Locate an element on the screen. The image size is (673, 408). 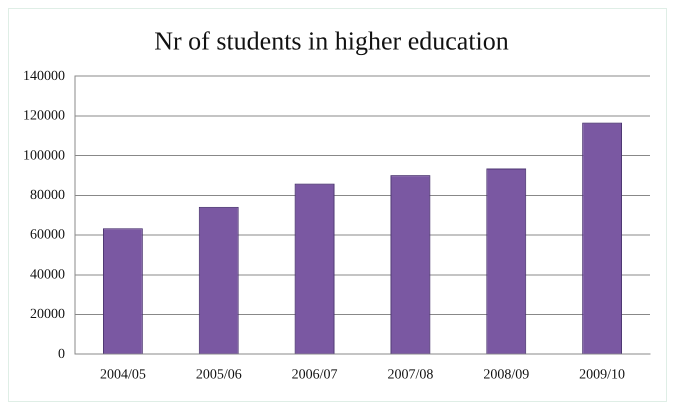
y-tick-label: 80000 is located at coordinates (47, 196).